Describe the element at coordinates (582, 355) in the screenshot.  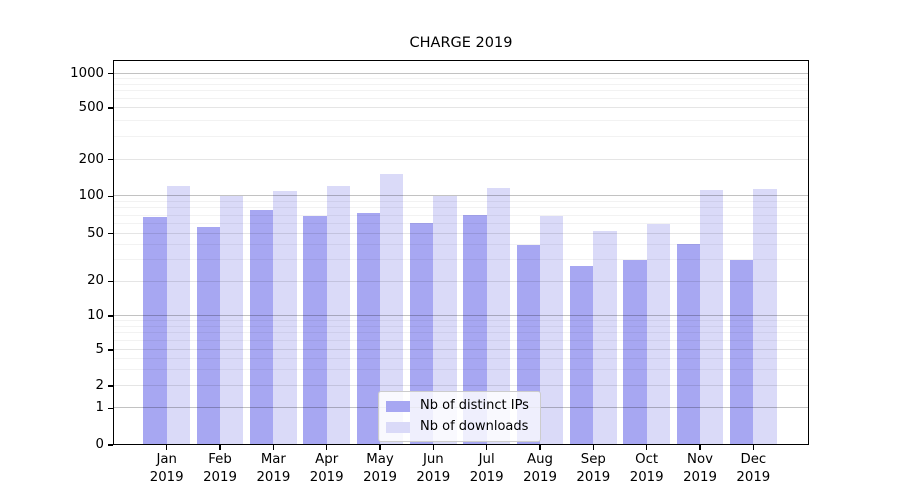
I see `bar-distinct-ips-sep` at that location.